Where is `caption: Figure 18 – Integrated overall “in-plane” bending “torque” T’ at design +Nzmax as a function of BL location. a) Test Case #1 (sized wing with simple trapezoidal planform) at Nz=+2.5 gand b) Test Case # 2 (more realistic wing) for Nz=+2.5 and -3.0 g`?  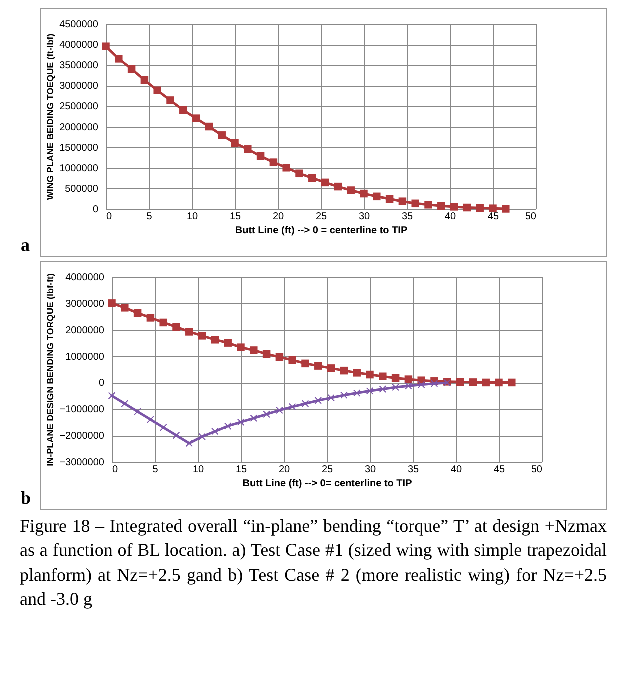 caption: Figure 18 – Integrated overall “in-plane” bending “torque” T’ at design +Nzmax as a function of BL location. a) Test Case #1 (sized wing with simple trapezoidal planform) at Nz=+2.5 gand b) Test Case # 2 (more realistic wing) for Nz=+2.5 and -3.0 g is located at coordinates (313, 563).